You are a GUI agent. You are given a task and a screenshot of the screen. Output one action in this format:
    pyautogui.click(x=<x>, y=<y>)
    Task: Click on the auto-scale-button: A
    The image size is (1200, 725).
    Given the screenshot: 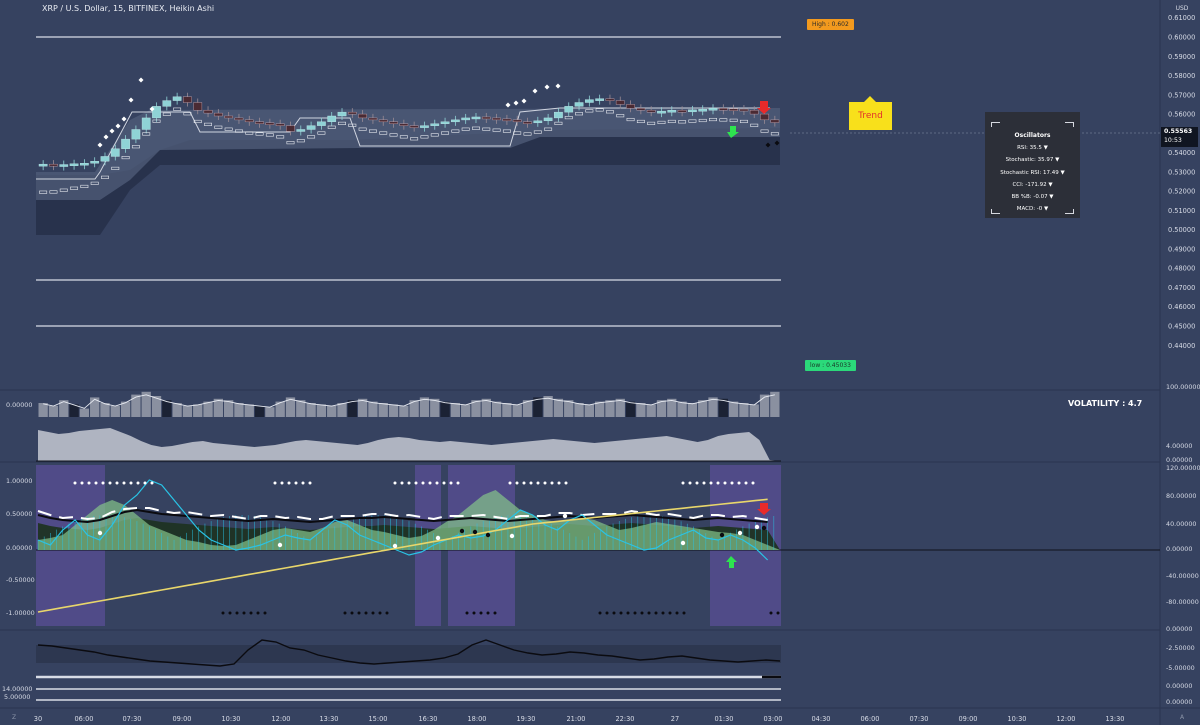 What is the action you would take?
    pyautogui.click(x=1182, y=717)
    